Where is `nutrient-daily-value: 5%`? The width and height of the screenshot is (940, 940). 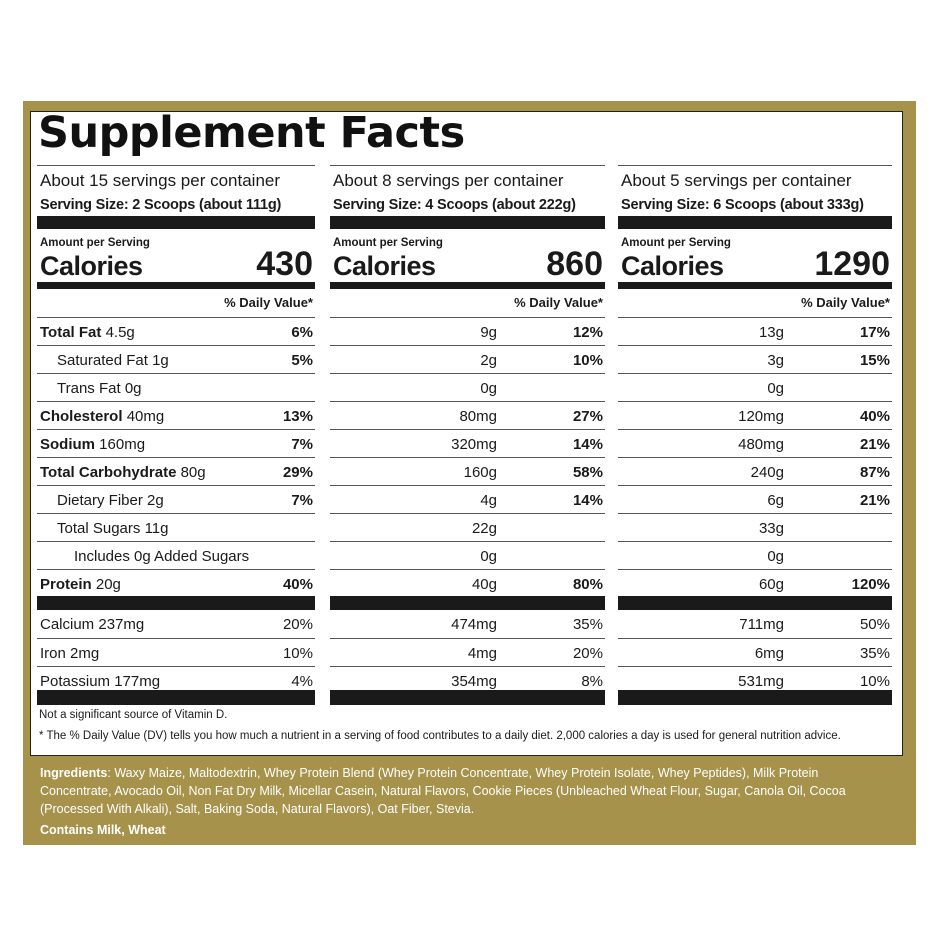 nutrient-daily-value: 5% is located at coordinates (302, 360).